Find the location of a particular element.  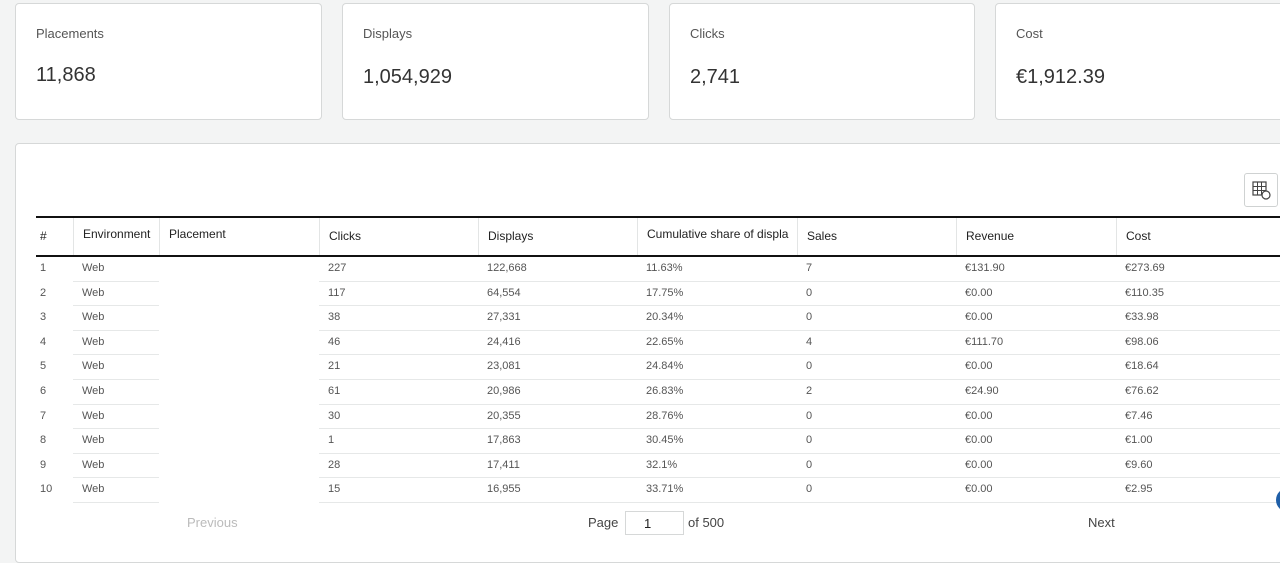

table-cell: 20.34% is located at coordinates (717, 318).